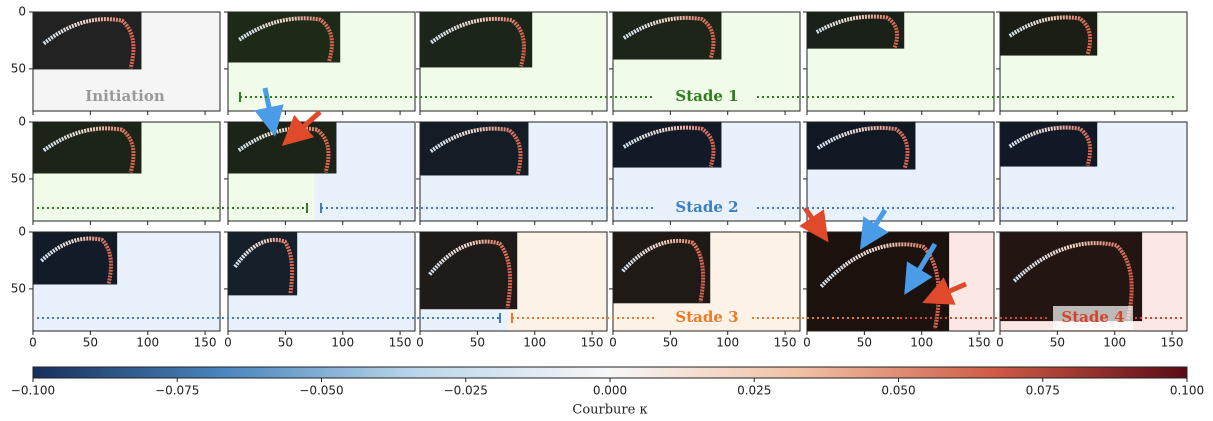 The image size is (1213, 421). What do you see at coordinates (706, 317) in the screenshot?
I see `stage-label: Stade 3` at bounding box center [706, 317].